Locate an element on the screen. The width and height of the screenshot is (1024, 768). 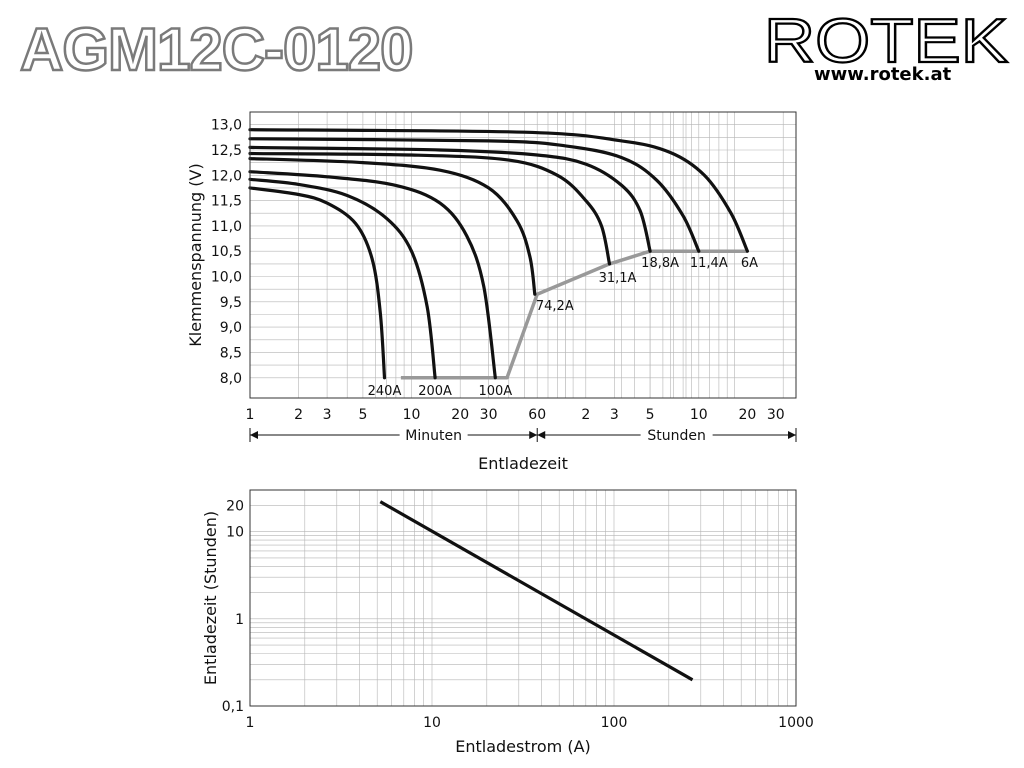
x-tick-label-hours: 2 is located at coordinates (585, 415).